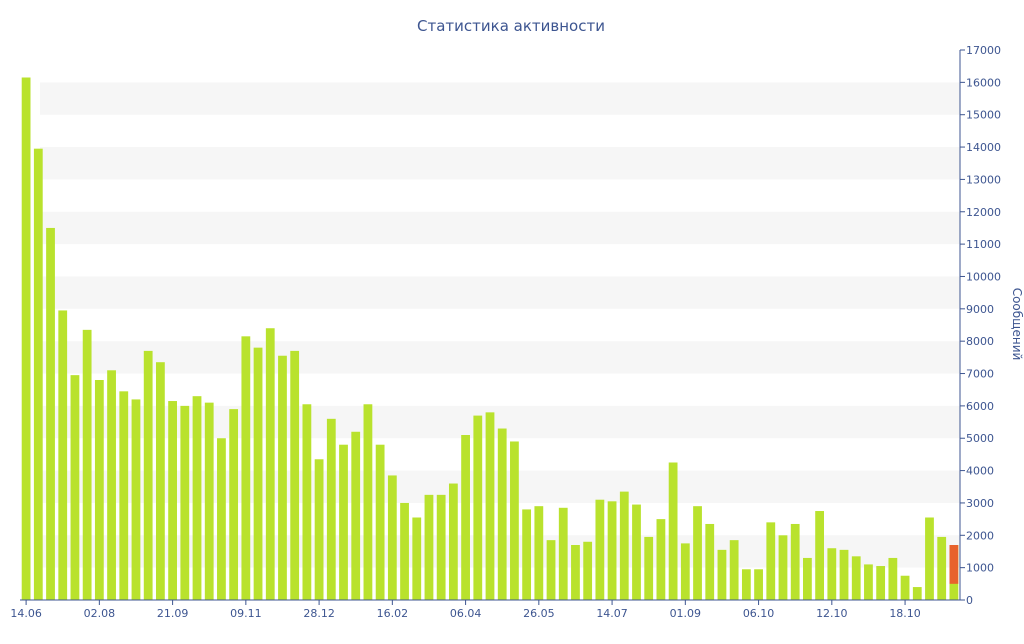 The height and width of the screenshot is (644, 1024). I want to click on y-tick-label: 9000, so click(980, 309).